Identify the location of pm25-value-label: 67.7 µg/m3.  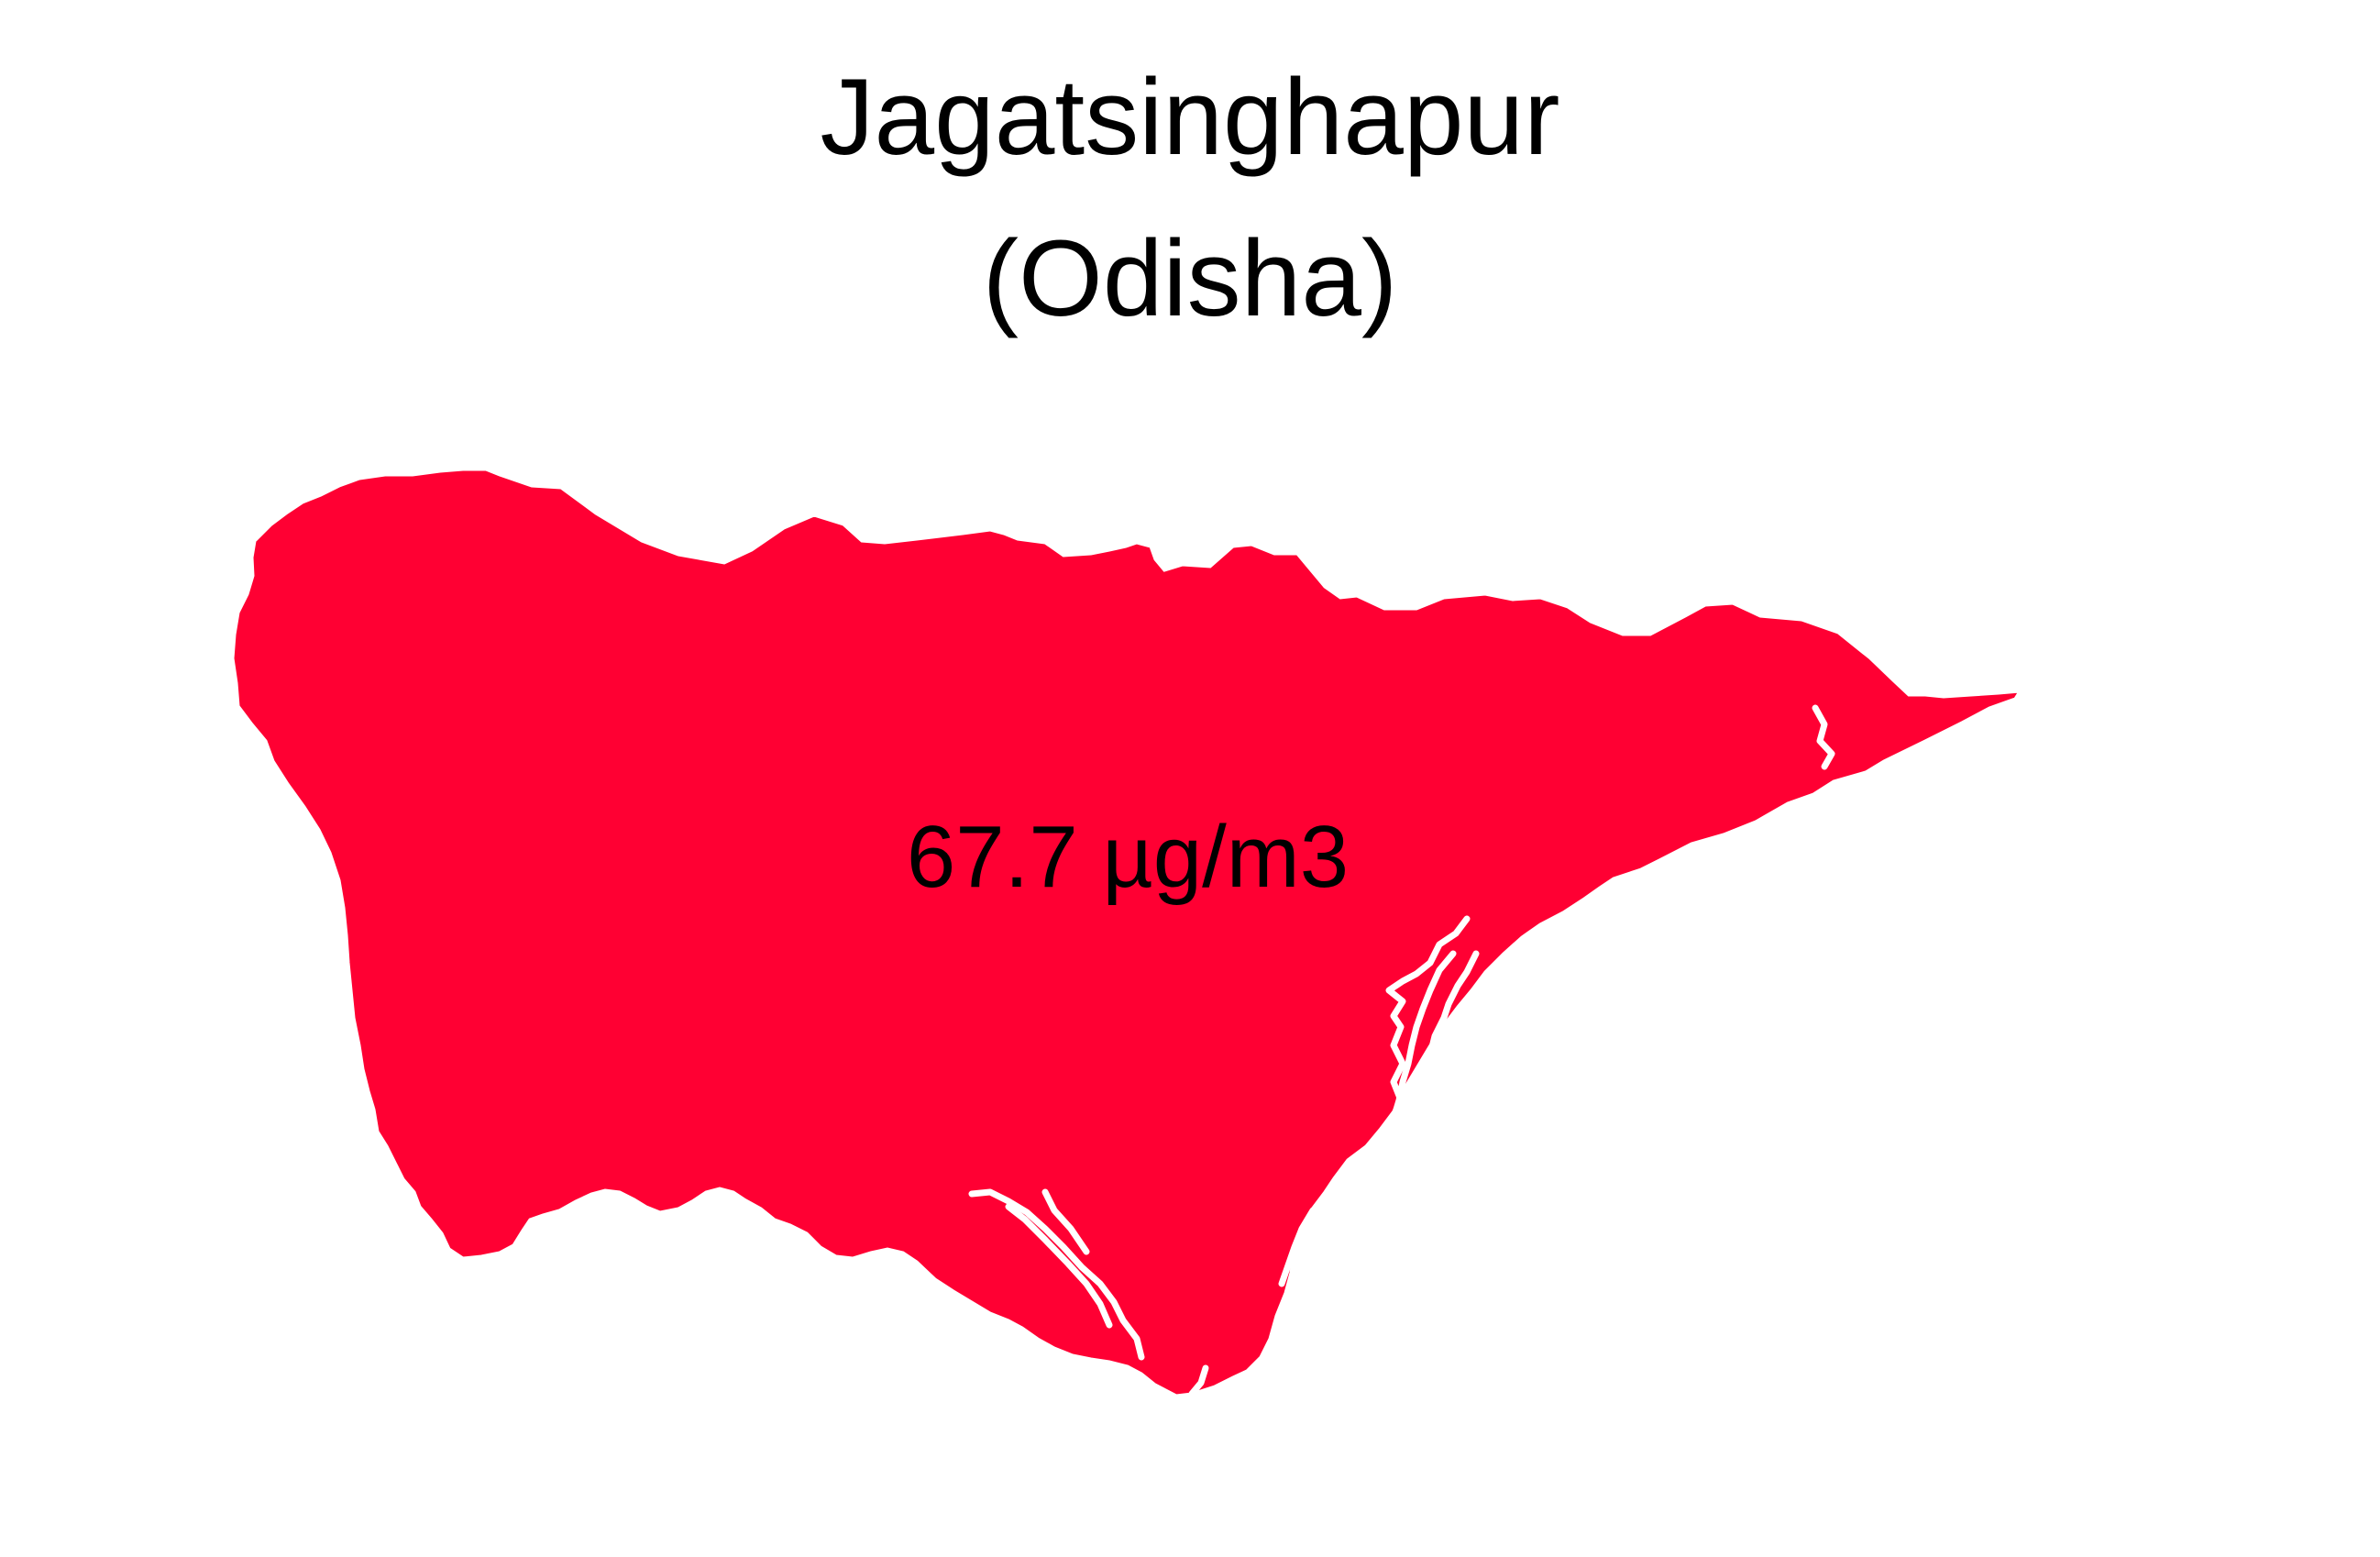
(1128, 857).